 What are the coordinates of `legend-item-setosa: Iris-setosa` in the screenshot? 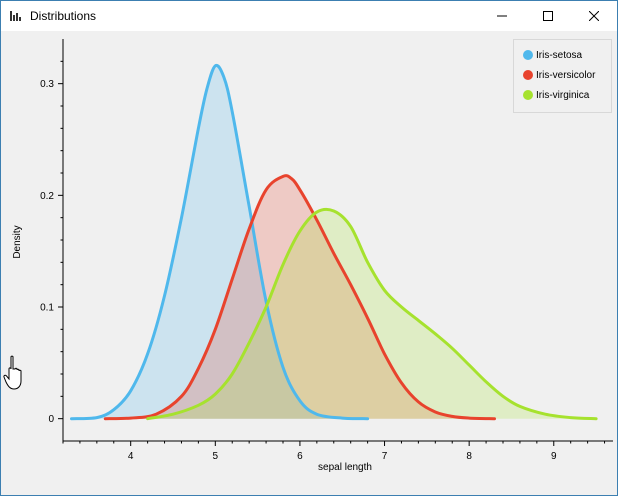 It's located at (552, 55).